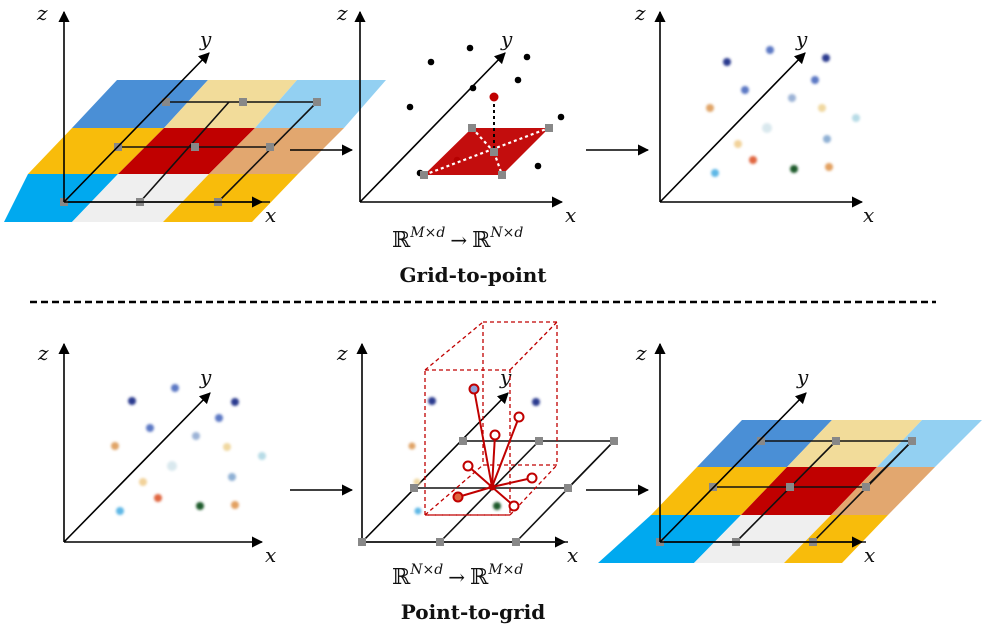  What do you see at coordinates (494, 97) in the screenshot?
I see `query-point` at bounding box center [494, 97].